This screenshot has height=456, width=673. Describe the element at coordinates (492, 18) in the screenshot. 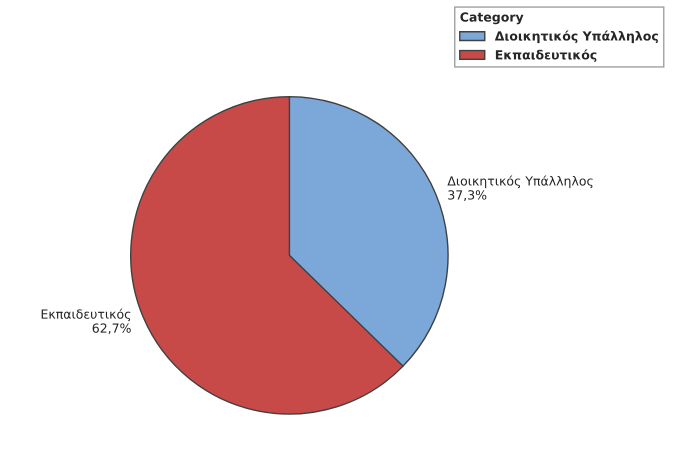

I see `legend-title: Category` at that location.